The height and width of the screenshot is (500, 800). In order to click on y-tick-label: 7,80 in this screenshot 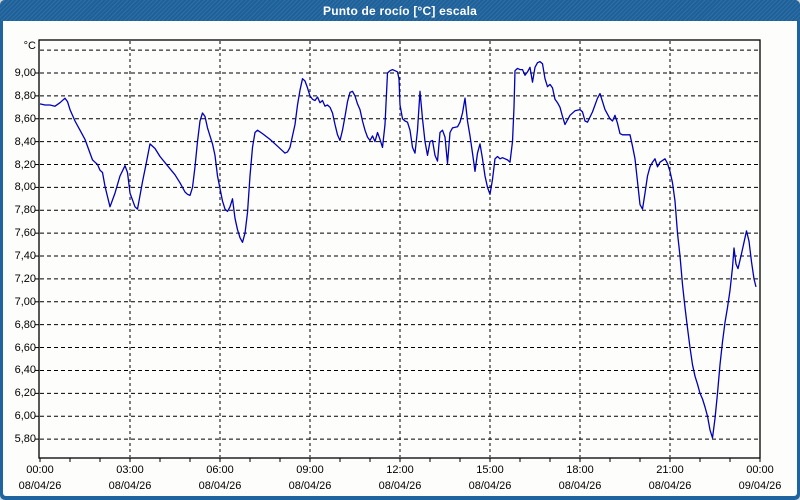, I will do `click(25, 210)`.